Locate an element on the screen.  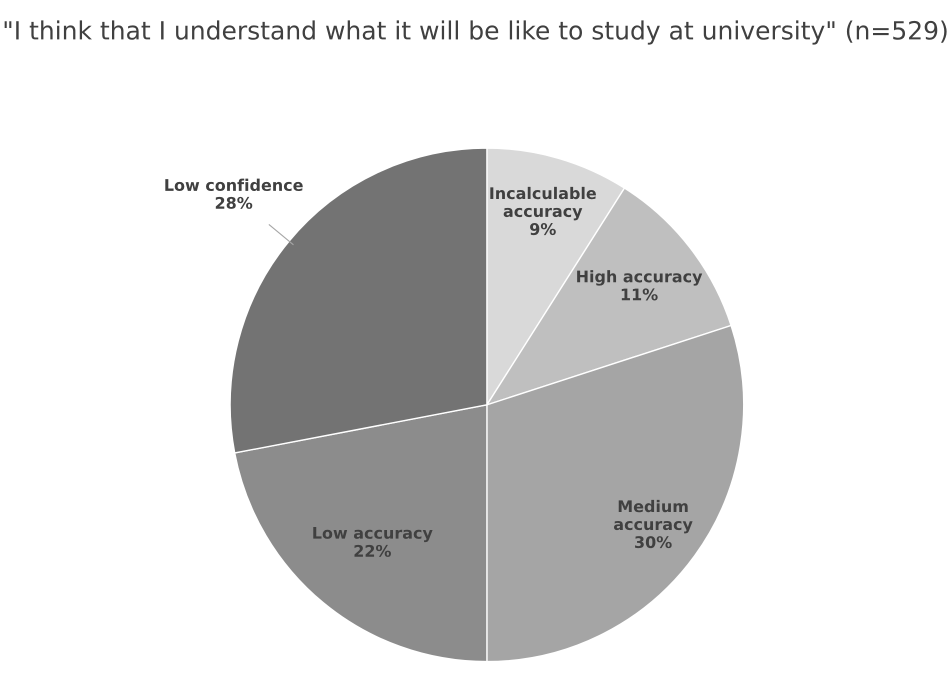
slice-label: High accuracy is located at coordinates (639, 278).